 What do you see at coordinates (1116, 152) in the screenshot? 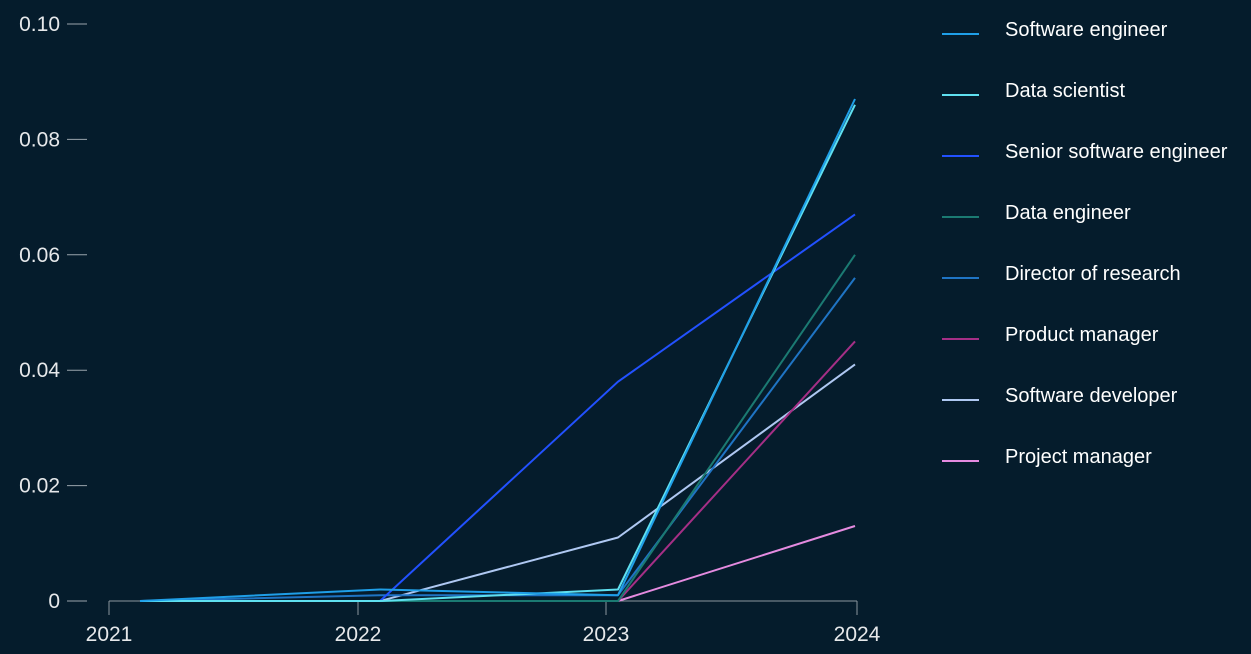
I see `legend-label: Senior software engineer` at bounding box center [1116, 152].